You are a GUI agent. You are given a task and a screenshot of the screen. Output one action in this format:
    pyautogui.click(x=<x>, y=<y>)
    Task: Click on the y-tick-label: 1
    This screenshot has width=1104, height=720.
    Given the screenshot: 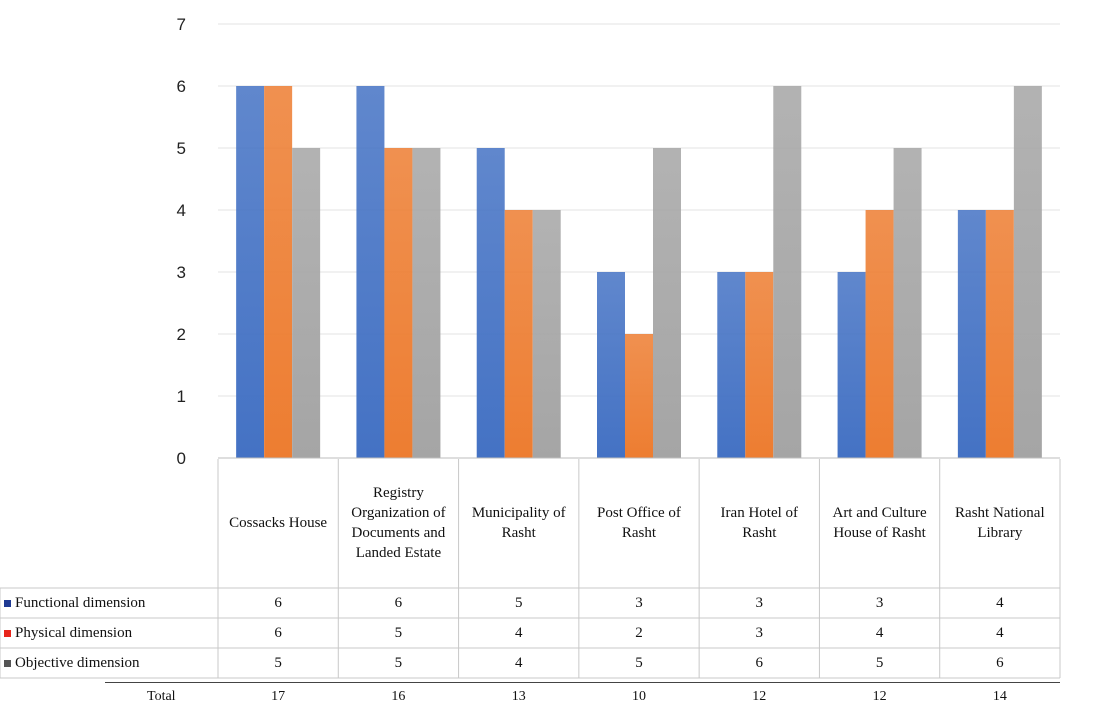 What is the action you would take?
    pyautogui.click(x=181, y=396)
    